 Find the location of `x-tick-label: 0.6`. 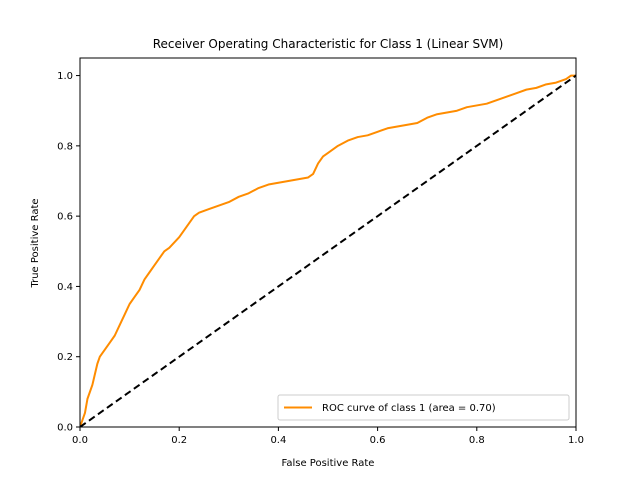

x-tick-label: 0.6 is located at coordinates (378, 440).